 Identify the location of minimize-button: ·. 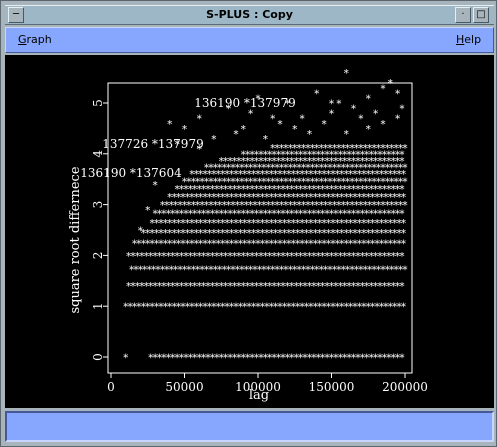
(463, 15).